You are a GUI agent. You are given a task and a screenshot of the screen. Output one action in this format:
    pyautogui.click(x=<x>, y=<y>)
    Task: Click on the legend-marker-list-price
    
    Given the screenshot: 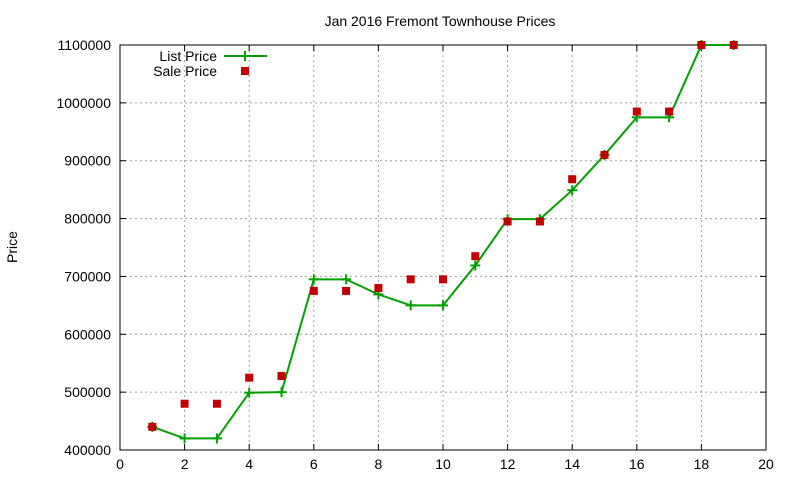 What is the action you would take?
    pyautogui.click(x=245, y=56)
    